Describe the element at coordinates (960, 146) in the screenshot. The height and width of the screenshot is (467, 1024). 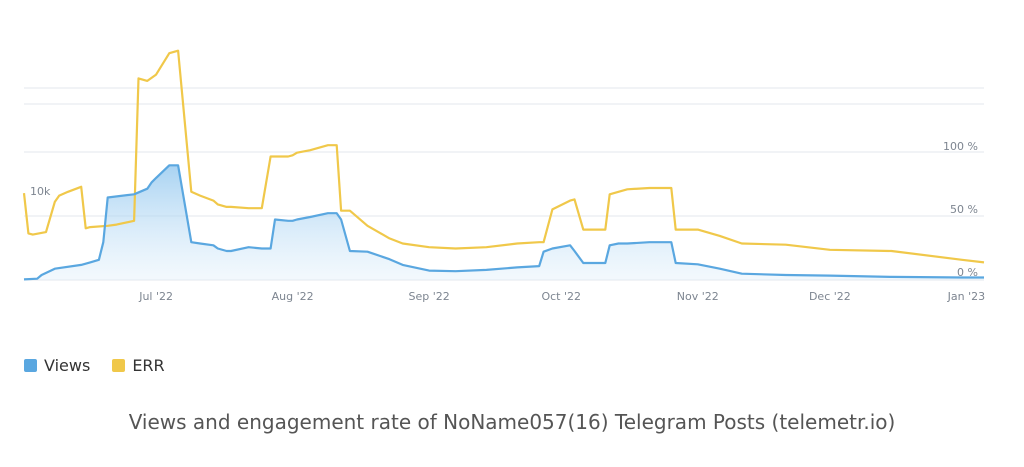
I see `y-right-tick-label-2: 100 %` at that location.